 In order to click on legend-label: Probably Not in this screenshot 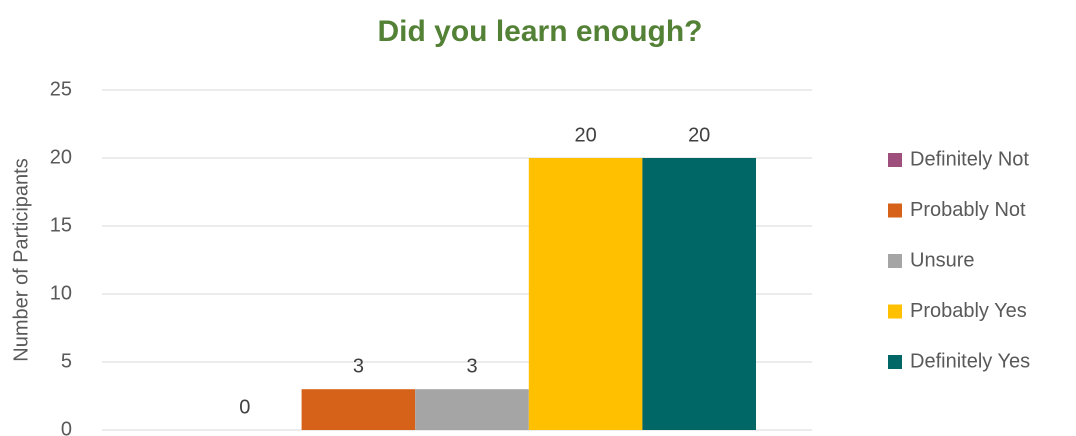, I will do `click(968, 210)`.